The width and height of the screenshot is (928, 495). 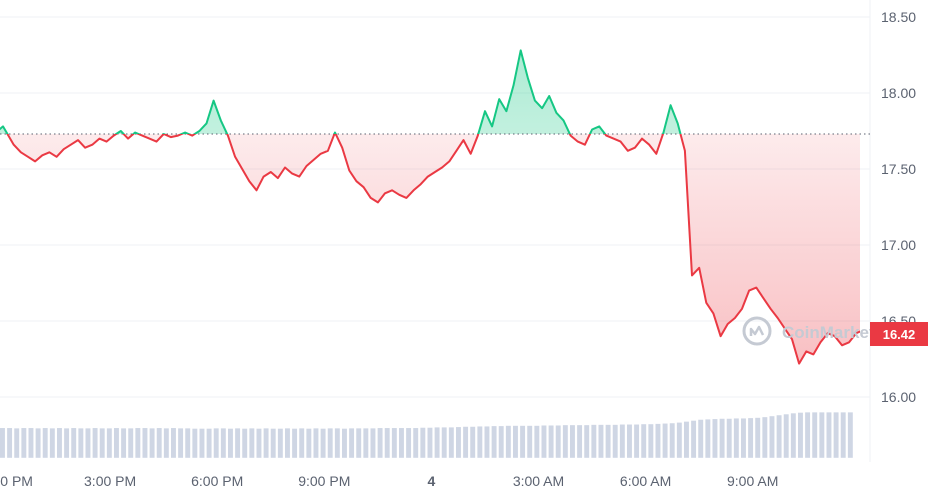 I want to click on x-tick-label: 12:00 PM, so click(x=16, y=481).